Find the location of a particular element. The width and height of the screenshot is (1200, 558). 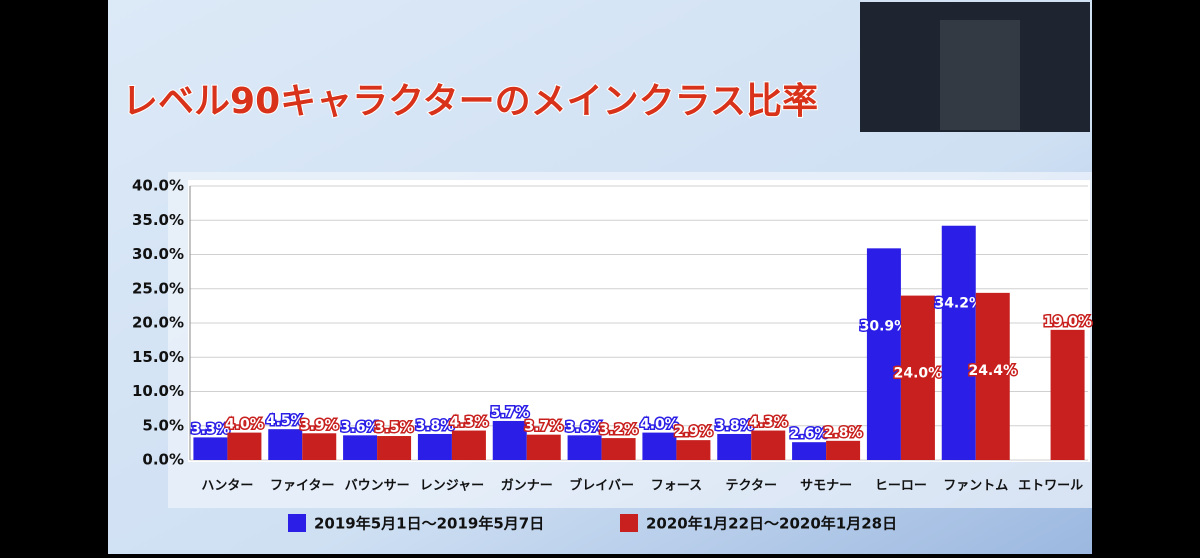

value-label: 30.9% is located at coordinates (884, 326).